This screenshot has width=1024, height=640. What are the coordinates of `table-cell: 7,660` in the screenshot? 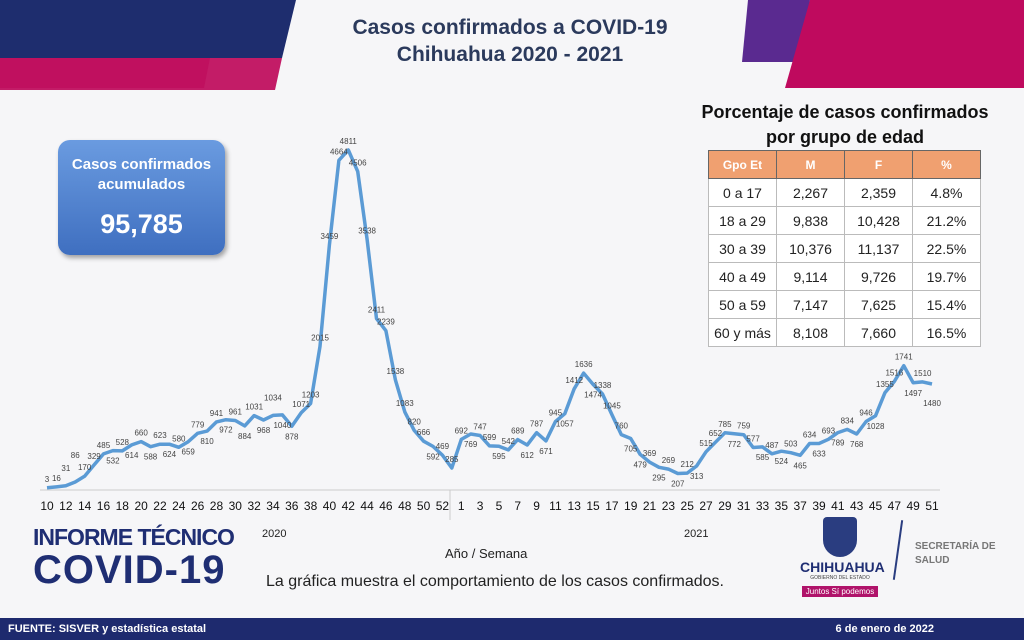 It's located at (878, 332).